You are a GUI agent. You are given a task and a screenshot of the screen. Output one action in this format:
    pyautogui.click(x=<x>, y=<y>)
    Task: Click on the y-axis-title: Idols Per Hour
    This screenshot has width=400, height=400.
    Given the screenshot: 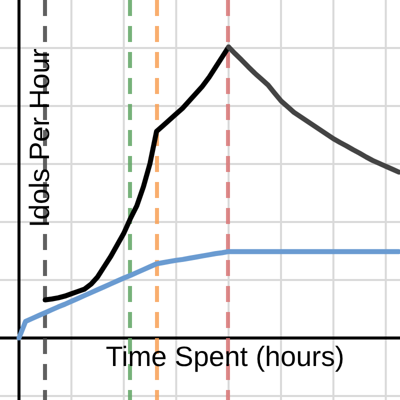 What is the action you would take?
    pyautogui.click(x=39, y=138)
    